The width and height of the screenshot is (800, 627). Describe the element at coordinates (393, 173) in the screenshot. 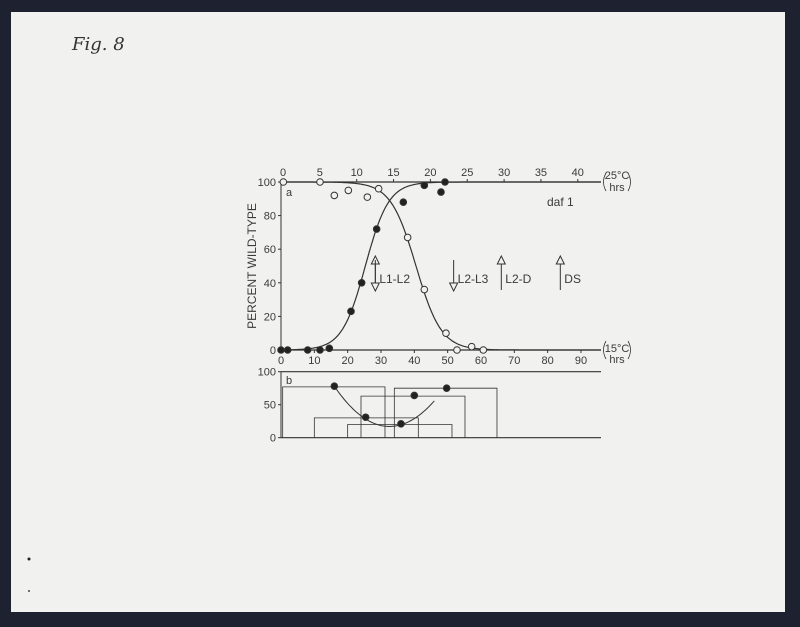

I see `top-tick-label: 15` at that location.